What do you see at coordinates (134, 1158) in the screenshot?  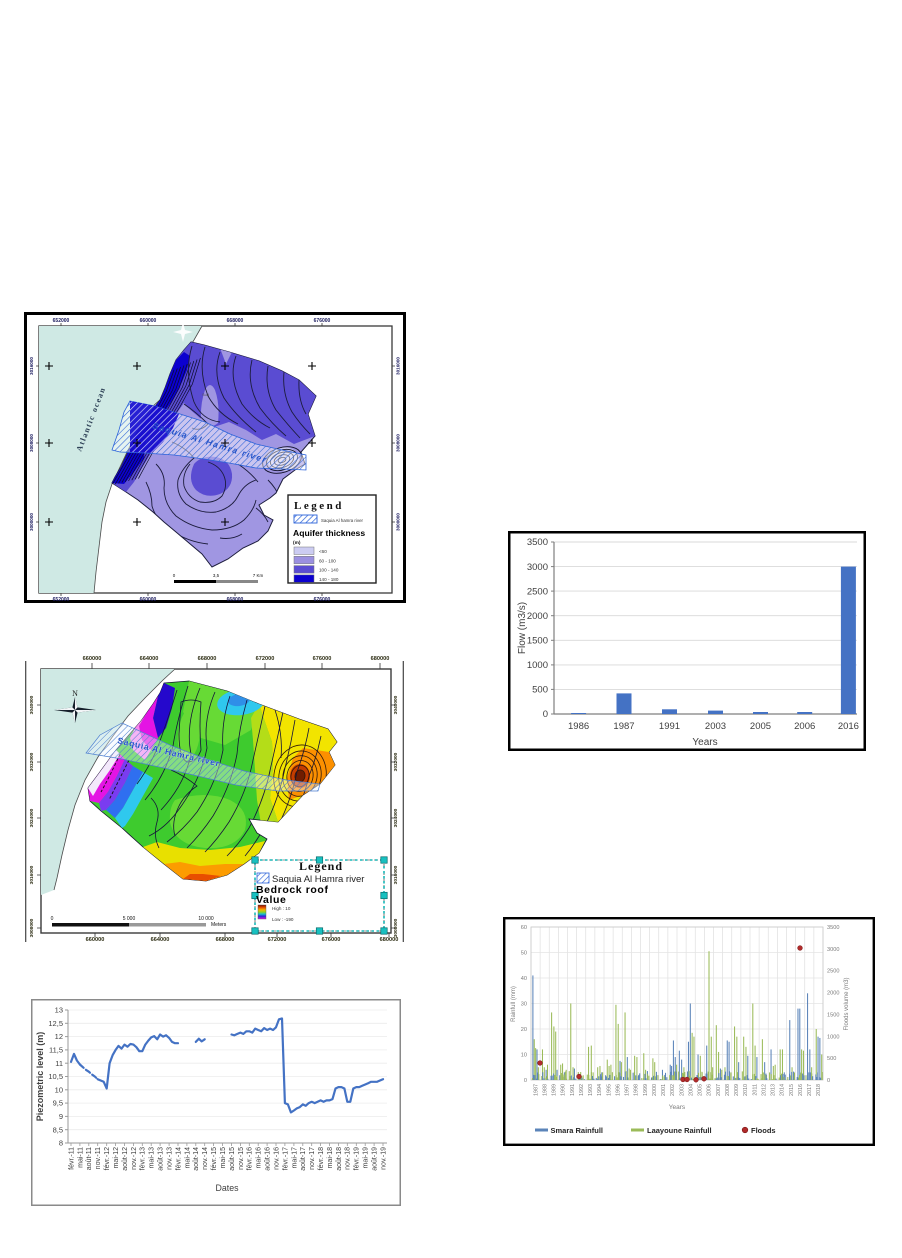 I see `svg-text: nov.-12` at bounding box center [134, 1158].